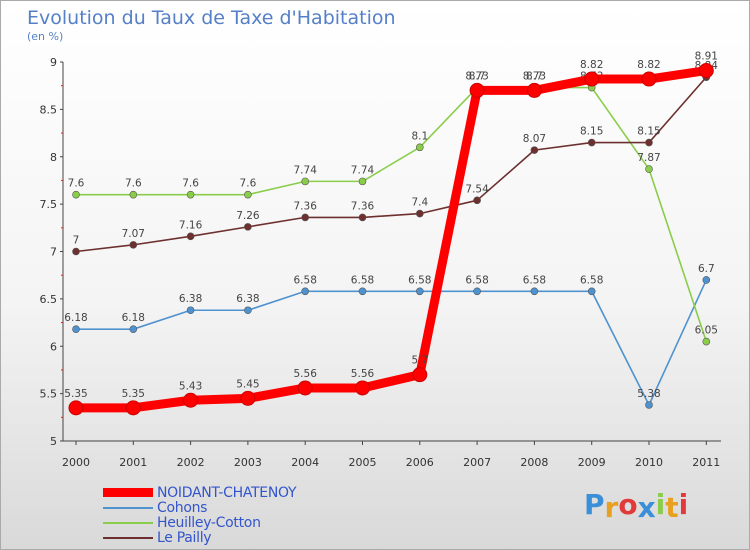  What do you see at coordinates (76, 241) in the screenshot?
I see `data-label: 7` at bounding box center [76, 241].